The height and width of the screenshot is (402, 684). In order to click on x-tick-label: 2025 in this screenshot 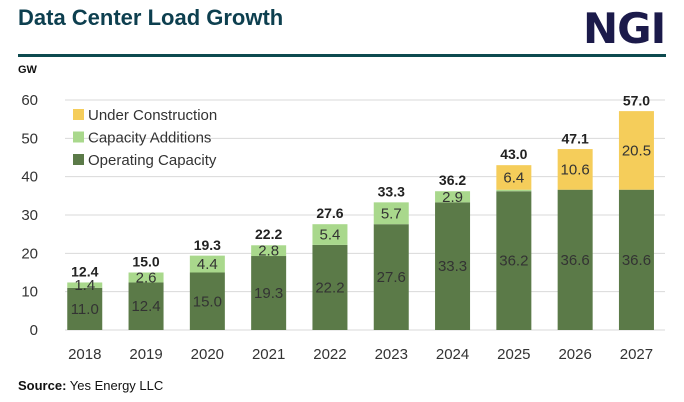, I will do `click(513, 354)`.